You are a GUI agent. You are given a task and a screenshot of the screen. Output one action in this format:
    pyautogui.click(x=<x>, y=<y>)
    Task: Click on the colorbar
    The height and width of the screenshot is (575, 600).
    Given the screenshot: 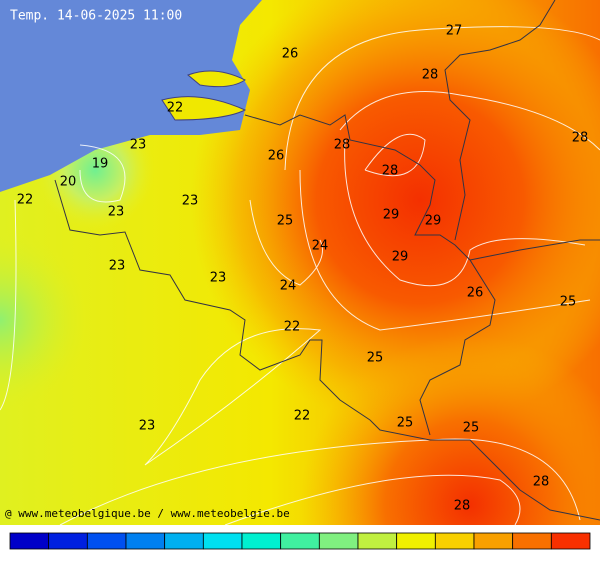 What is the action you would take?
    pyautogui.click(x=300, y=541)
    